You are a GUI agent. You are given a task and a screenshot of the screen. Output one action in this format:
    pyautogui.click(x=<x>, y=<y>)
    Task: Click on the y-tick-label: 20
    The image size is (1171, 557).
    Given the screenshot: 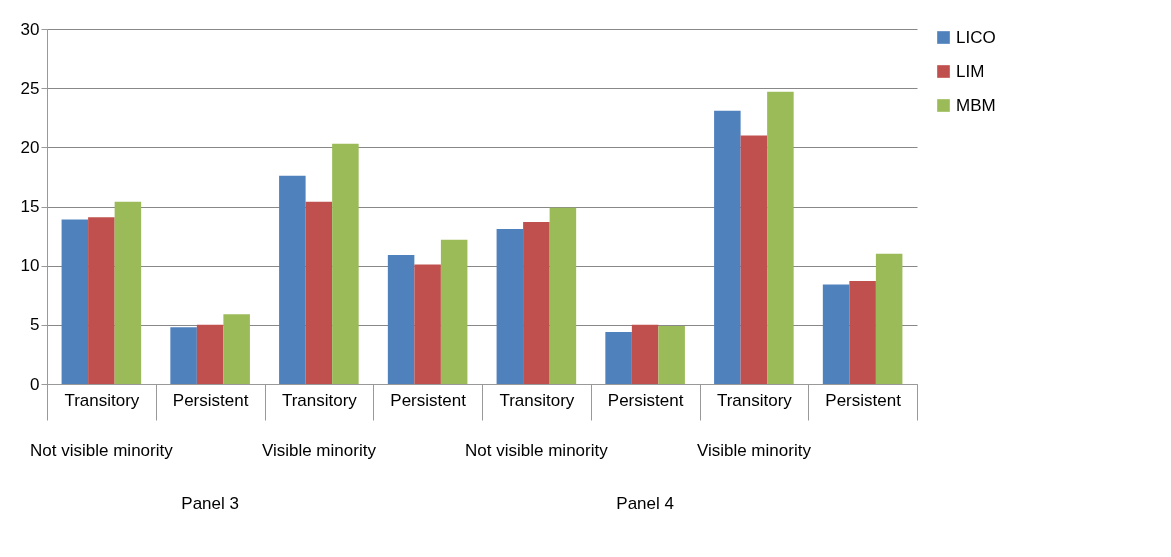 What is the action you would take?
    pyautogui.click(x=30, y=147)
    